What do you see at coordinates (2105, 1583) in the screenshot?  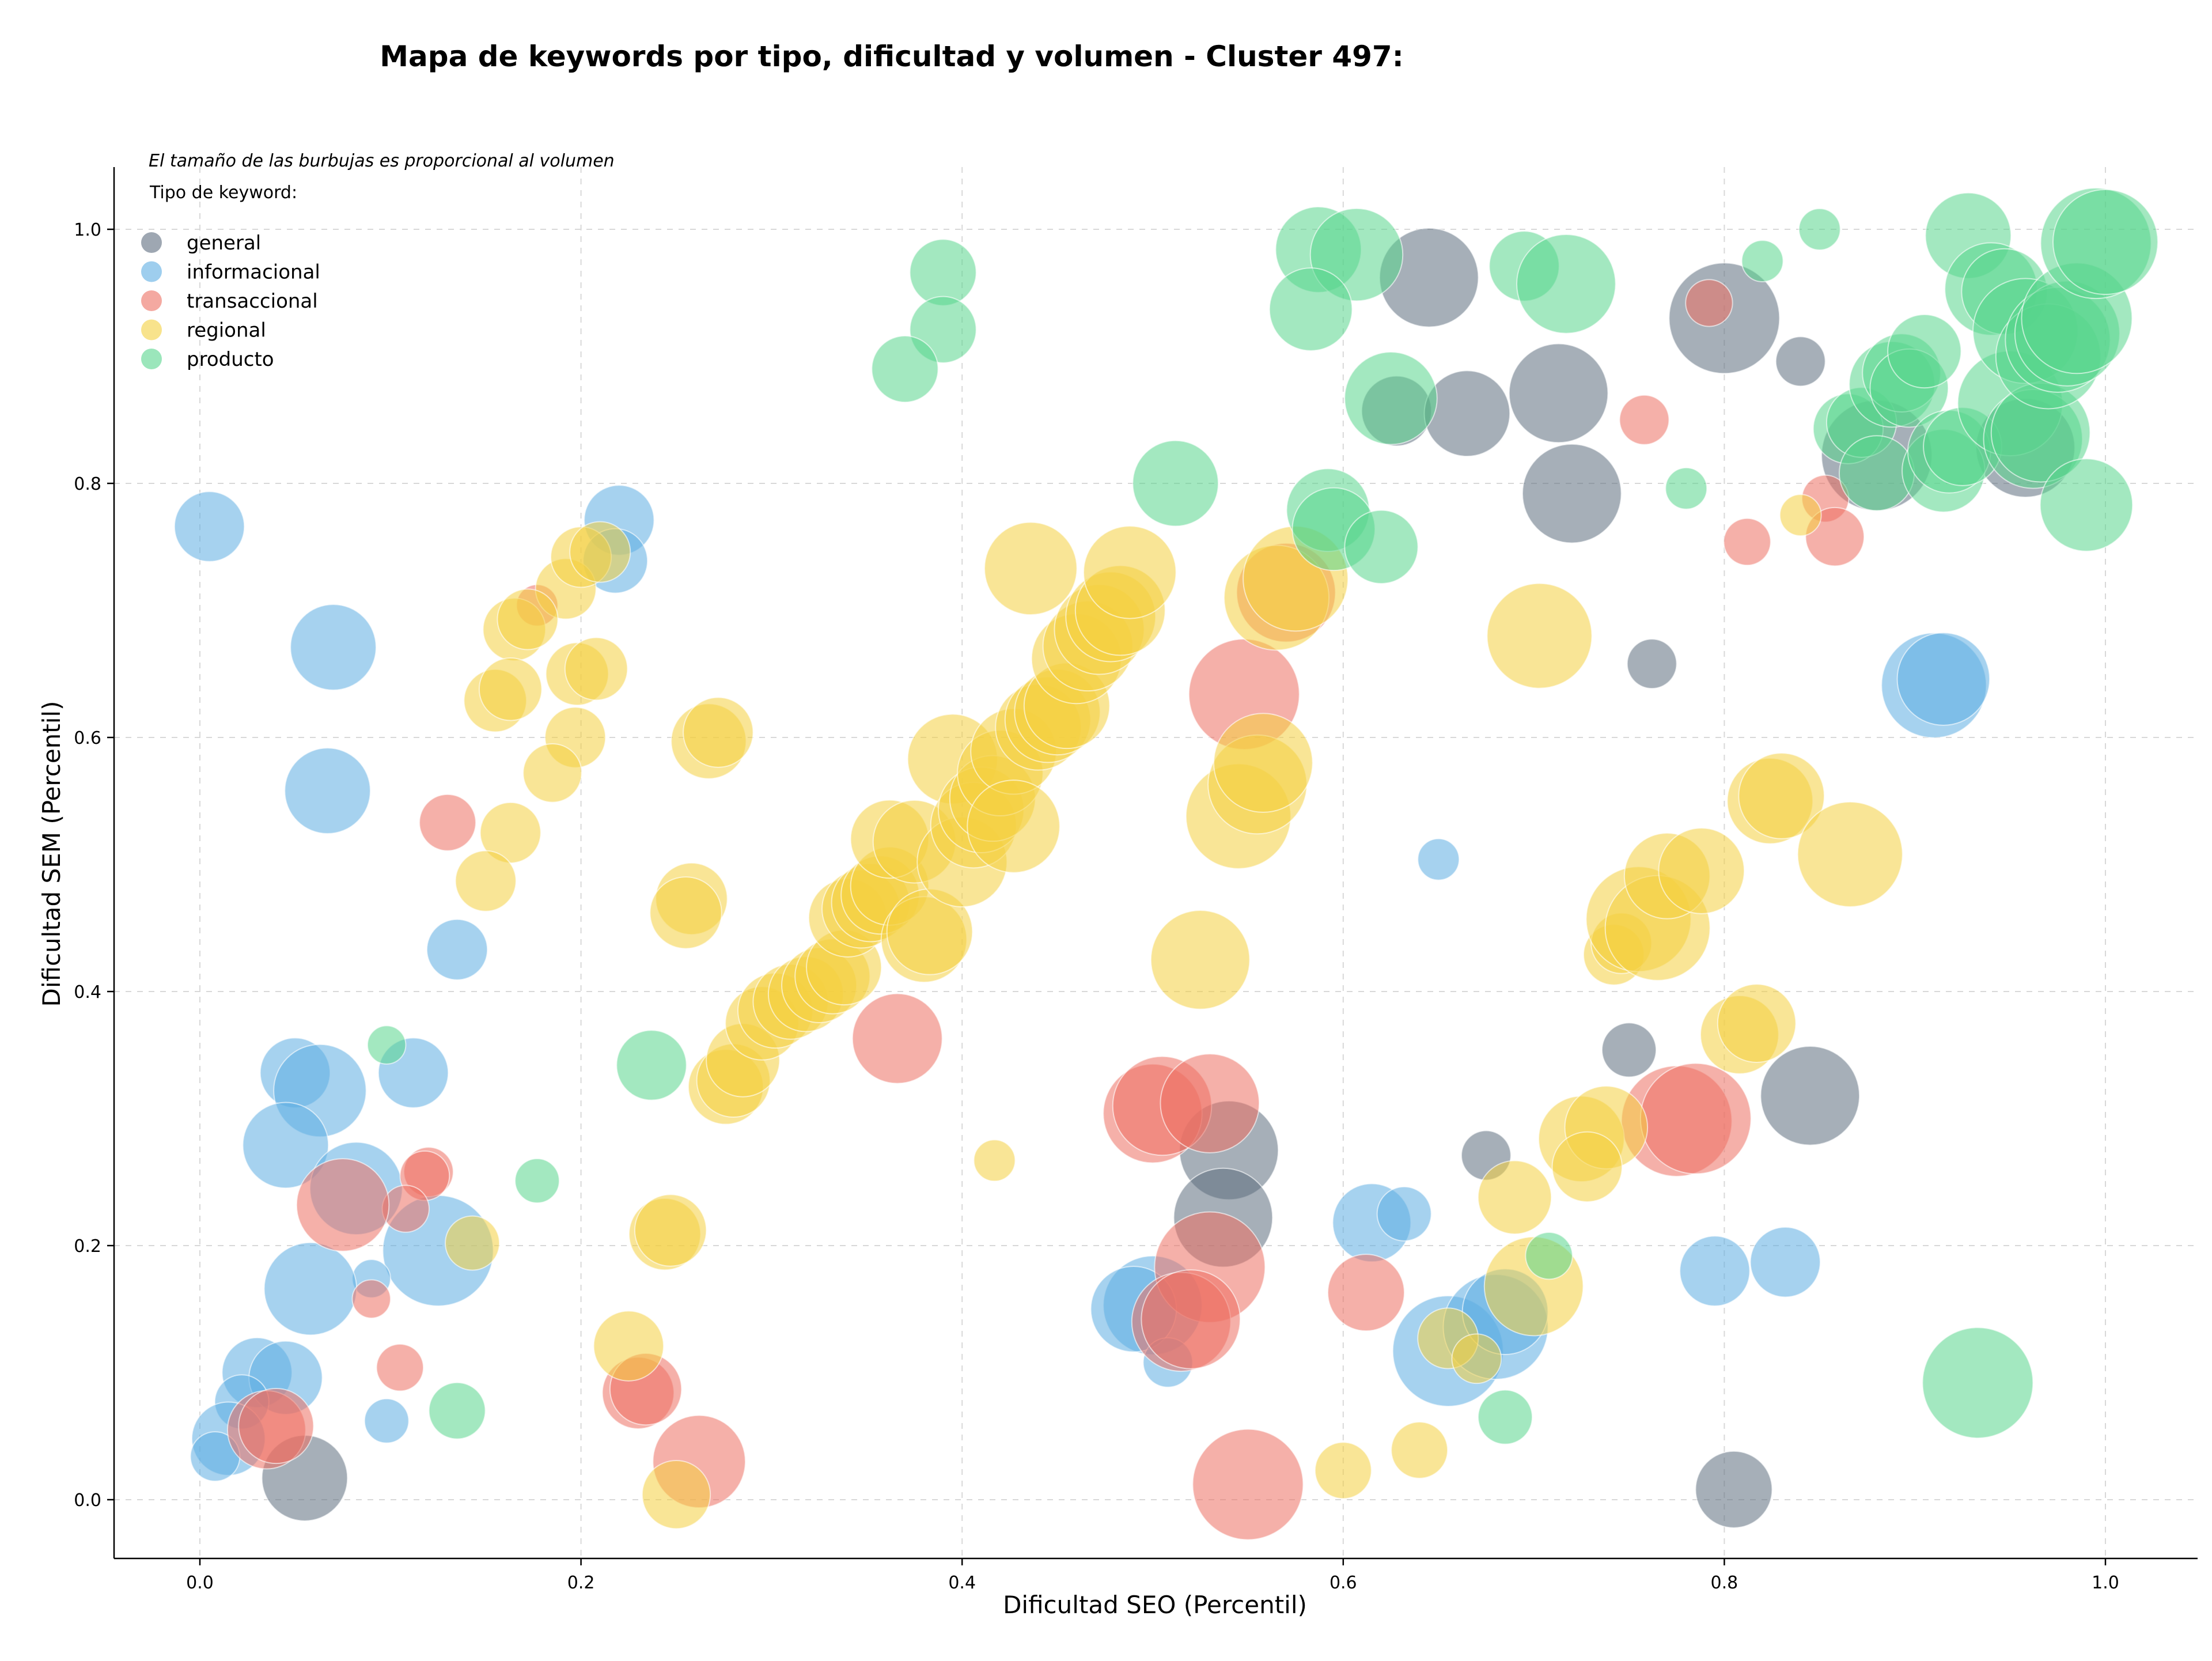 I see `x-tick-label: 1.0` at bounding box center [2105, 1583].